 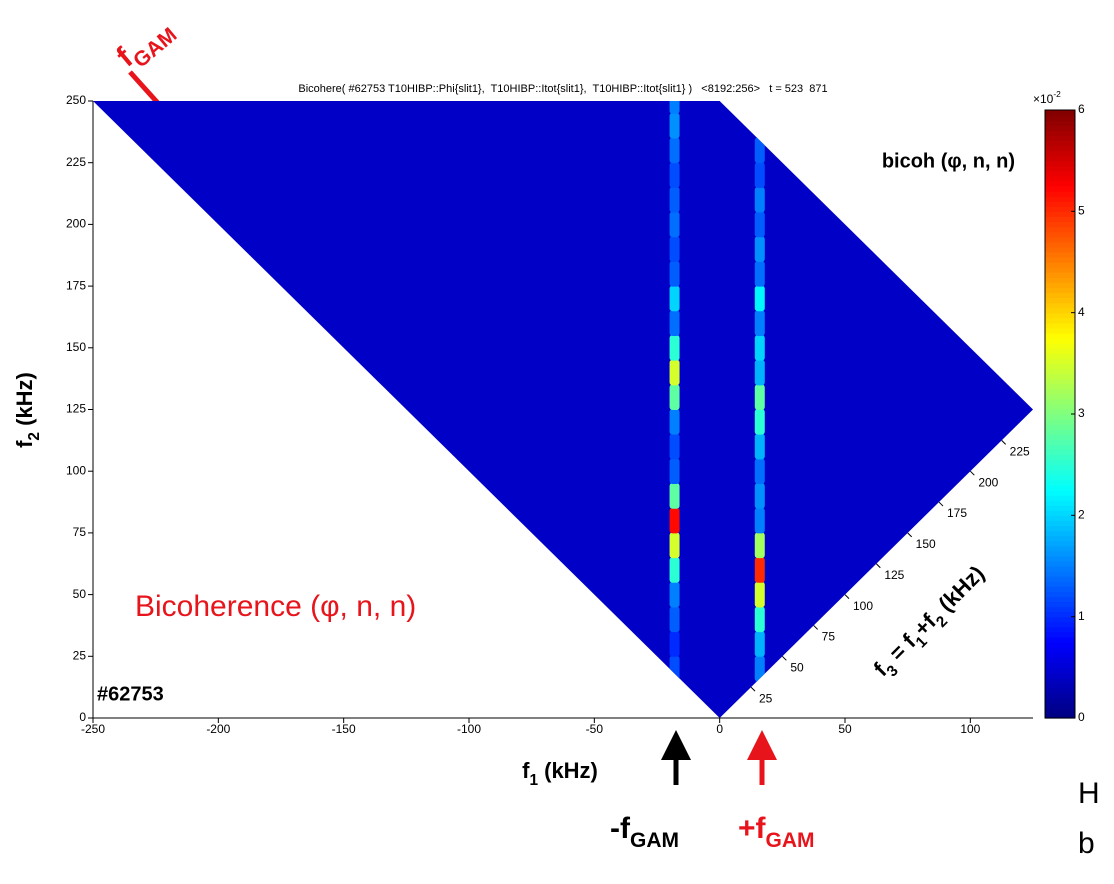 I want to click on colorbar-label-part: ×10, so click(x=1043, y=99).